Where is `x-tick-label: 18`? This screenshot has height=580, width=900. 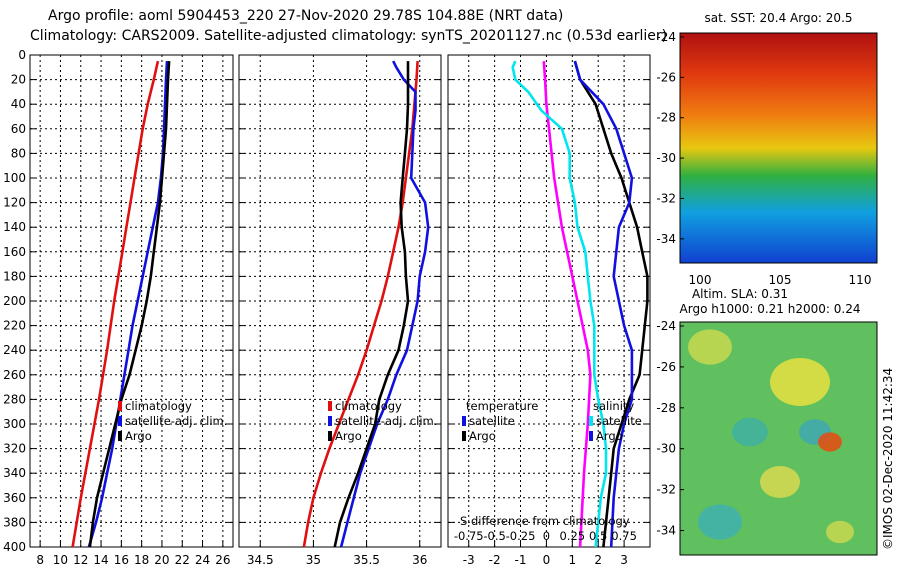
x-tick-label: 18 is located at coordinates (141, 560).